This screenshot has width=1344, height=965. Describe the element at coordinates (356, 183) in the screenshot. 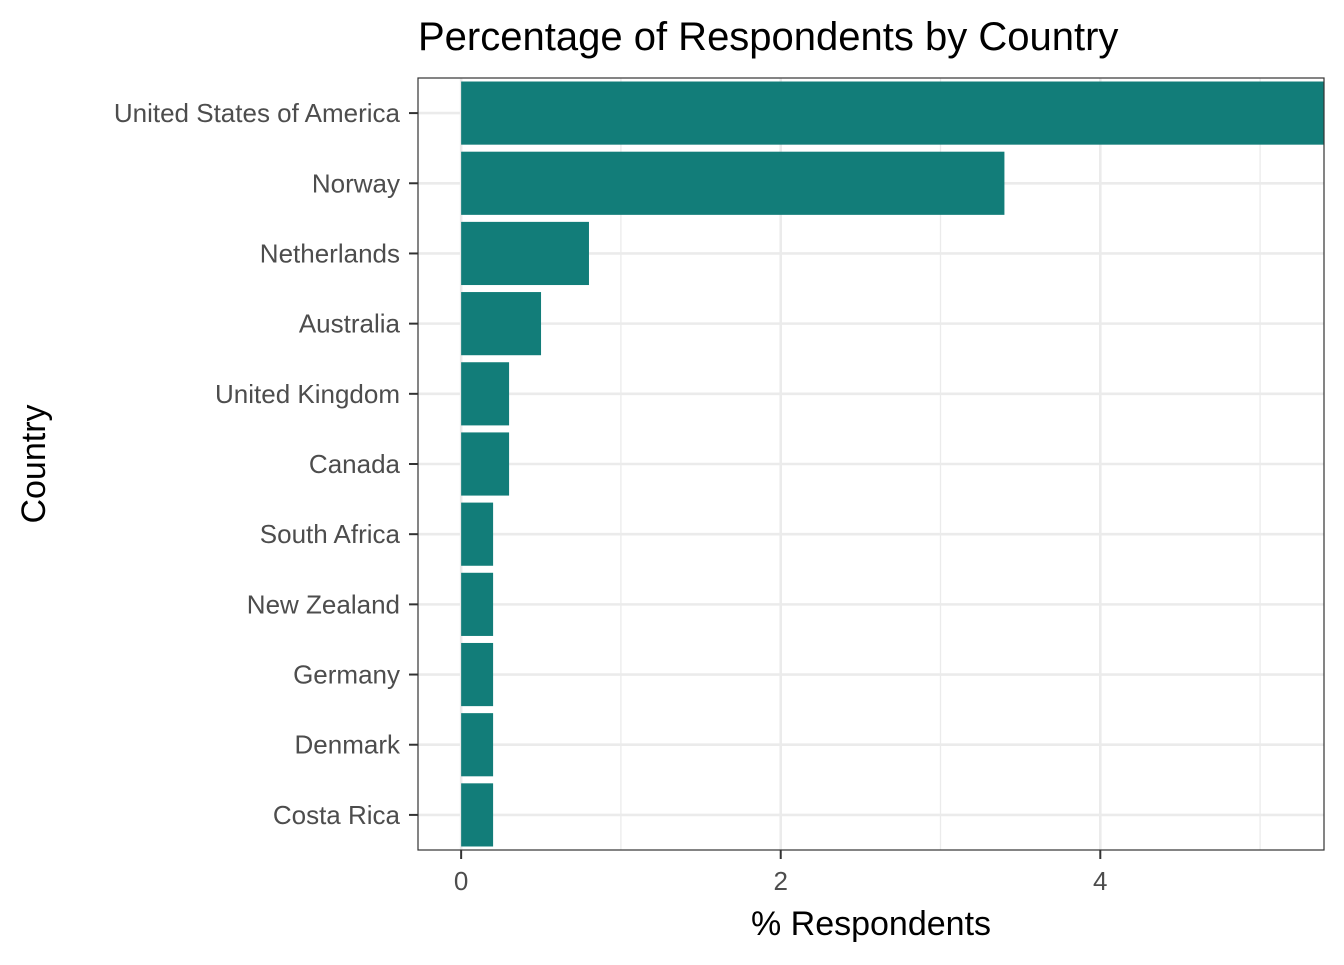

I see `y-tick-label: Norway` at that location.